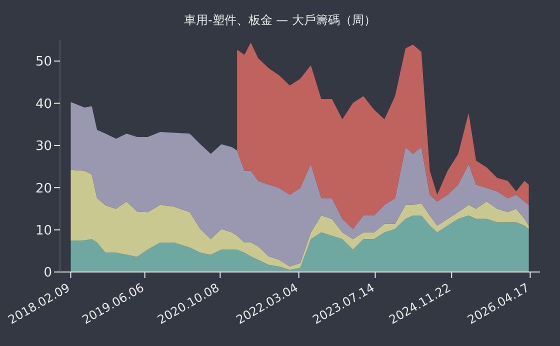 This screenshot has width=560, height=346. I want to click on y-tick-label: 30, so click(43, 146).